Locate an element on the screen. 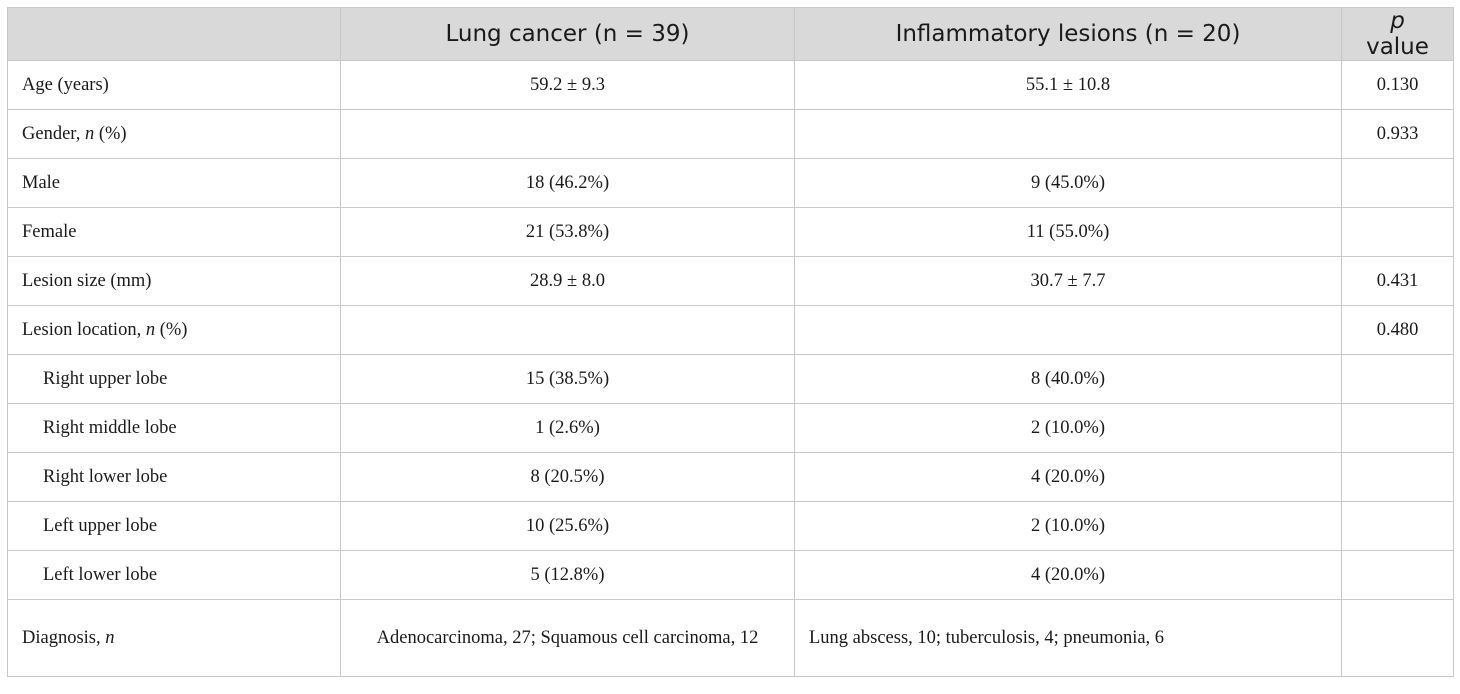 This screenshot has width=1460, height=694. p-value-cell: 0.480 is located at coordinates (1397, 330).